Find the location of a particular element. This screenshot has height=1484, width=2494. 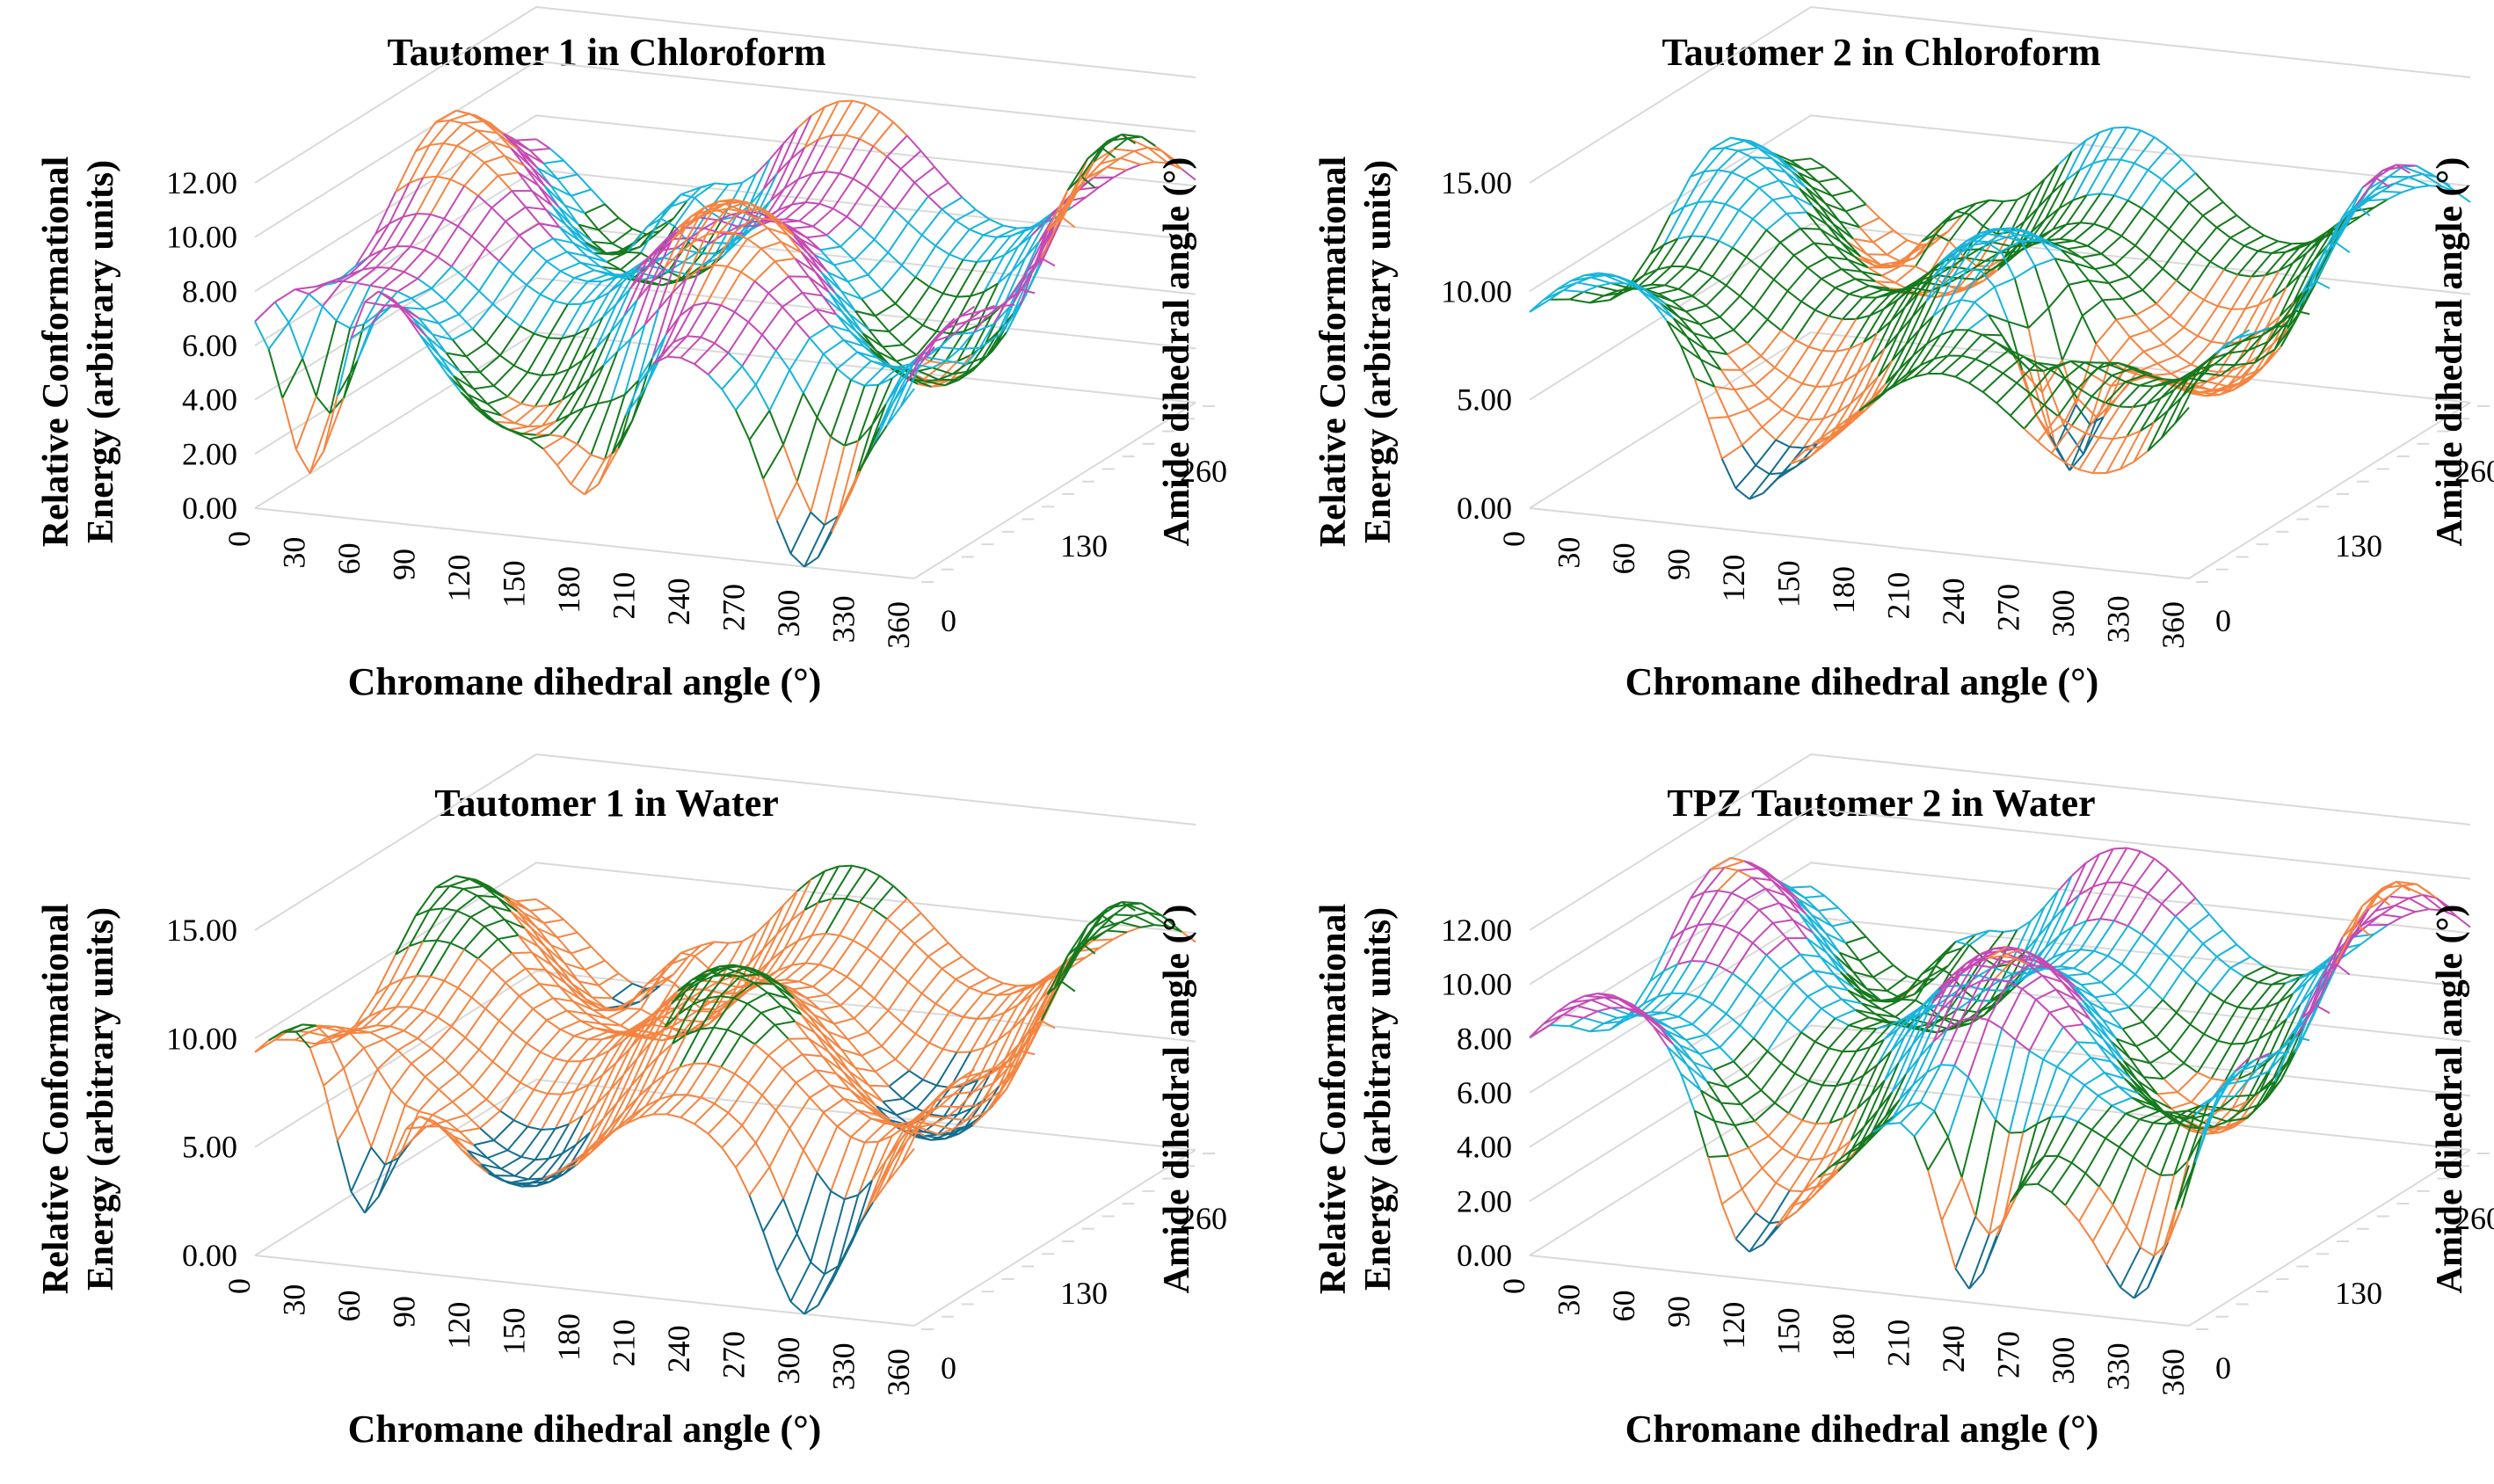

y-tick-label: 0 is located at coordinates (948, 1368).